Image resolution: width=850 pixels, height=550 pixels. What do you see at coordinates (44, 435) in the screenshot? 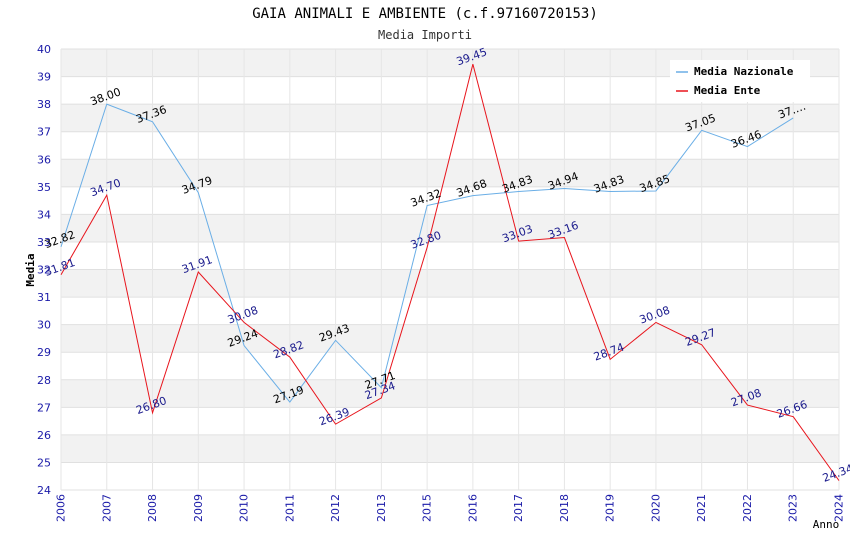
I see `y-tick-label: 26` at bounding box center [44, 435].